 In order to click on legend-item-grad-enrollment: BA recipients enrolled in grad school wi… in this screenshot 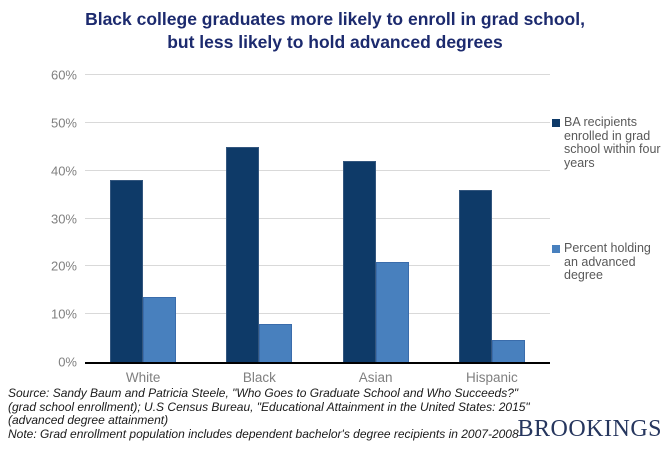, I will do `click(611, 142)`.